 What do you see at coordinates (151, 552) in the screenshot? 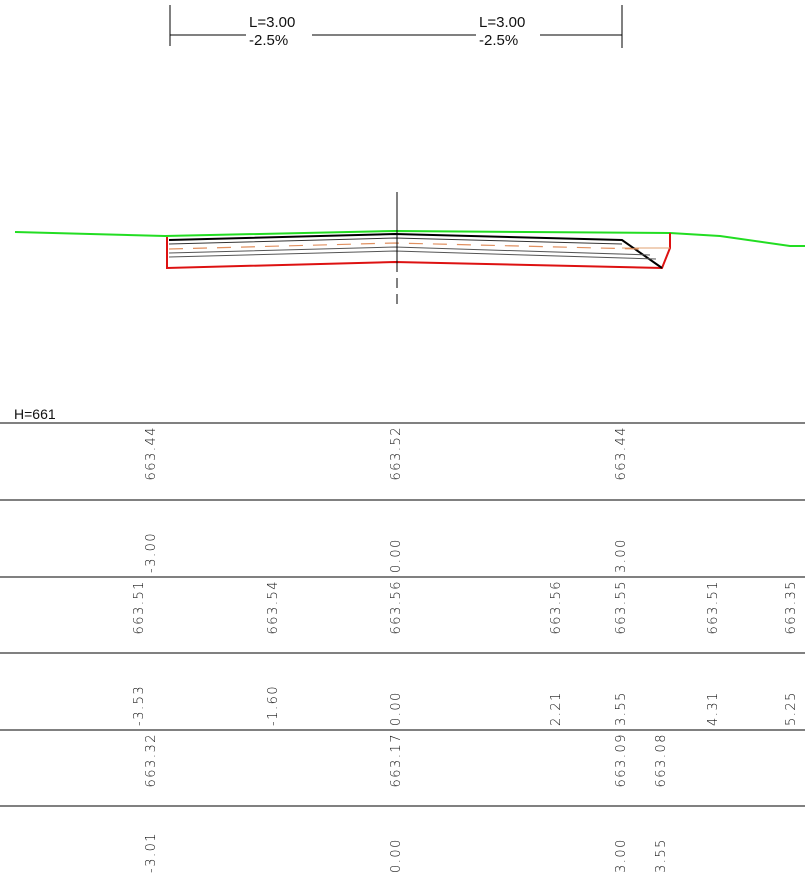
I see `station-value: -3.00` at bounding box center [151, 552].